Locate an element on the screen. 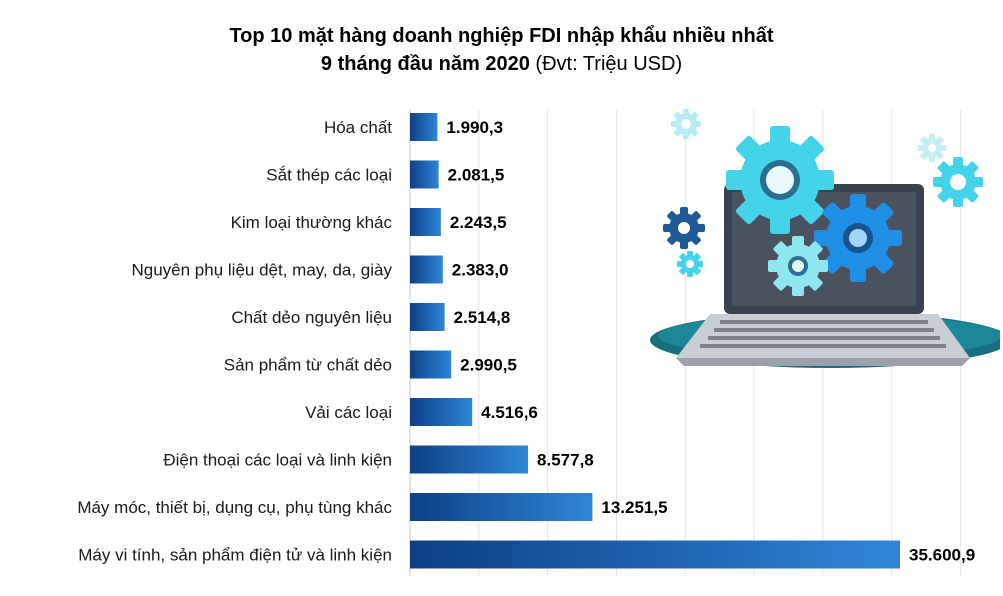 The height and width of the screenshot is (596, 1003). value-label: 4.516,6 is located at coordinates (509, 412).